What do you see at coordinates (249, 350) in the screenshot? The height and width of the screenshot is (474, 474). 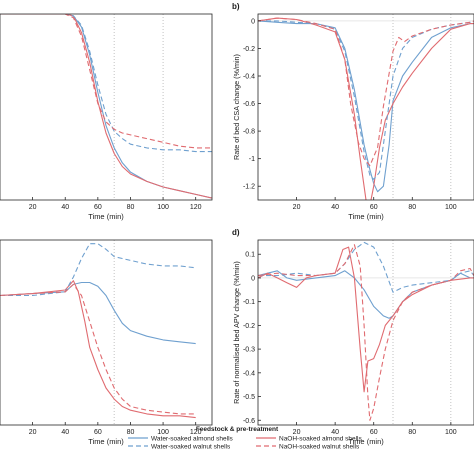 I see `y-tick-label: -0.3` at bounding box center [249, 350].